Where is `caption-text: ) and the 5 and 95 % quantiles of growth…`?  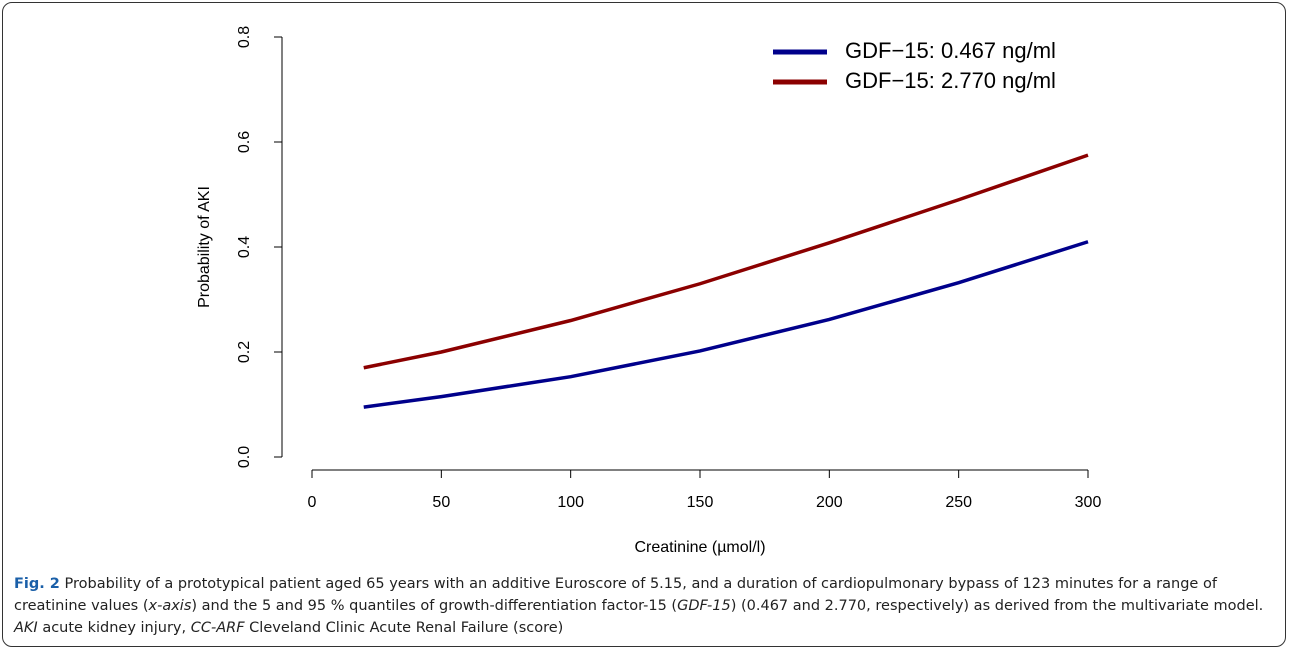 caption-text: ) and the 5 and 95 % quantiles of growth… is located at coordinates (434, 606).